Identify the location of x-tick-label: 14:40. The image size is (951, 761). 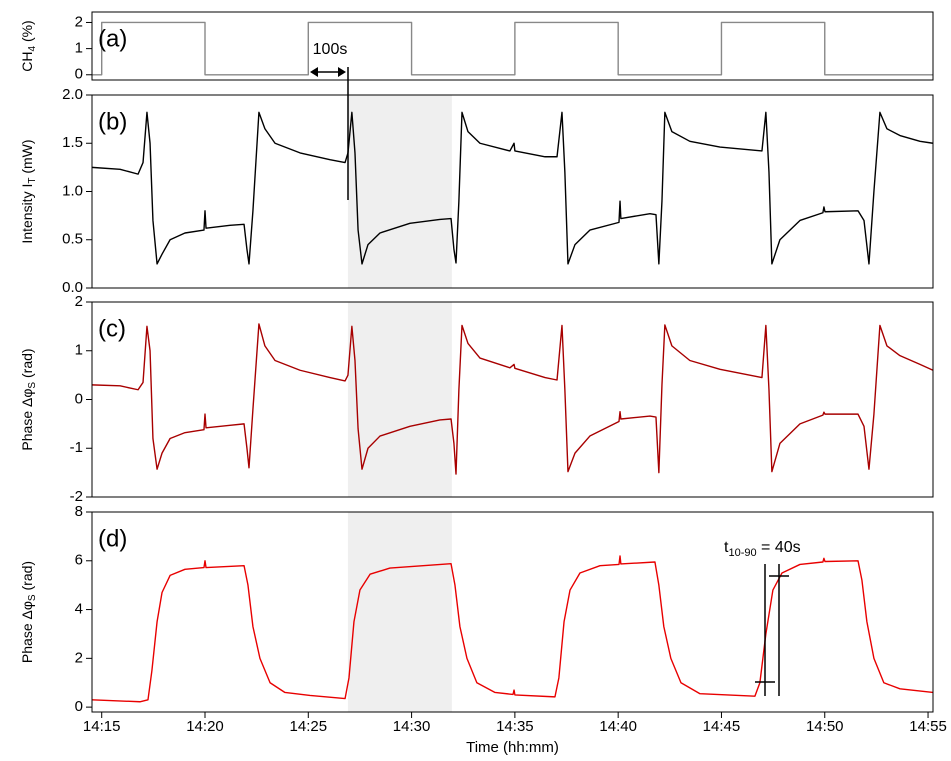
(618, 726).